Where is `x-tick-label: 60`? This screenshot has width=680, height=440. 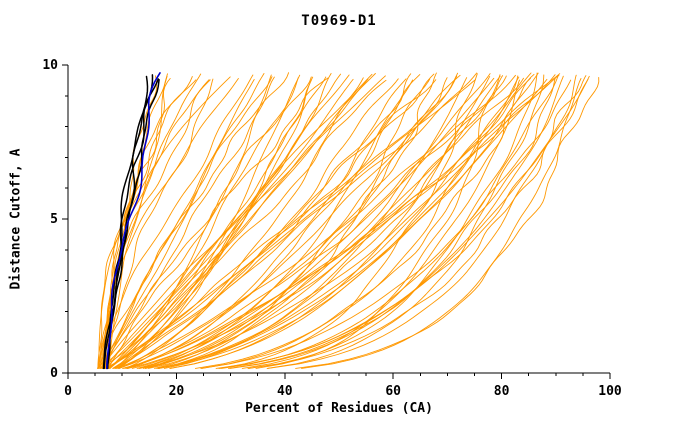 x-tick-label: 60 is located at coordinates (393, 391).